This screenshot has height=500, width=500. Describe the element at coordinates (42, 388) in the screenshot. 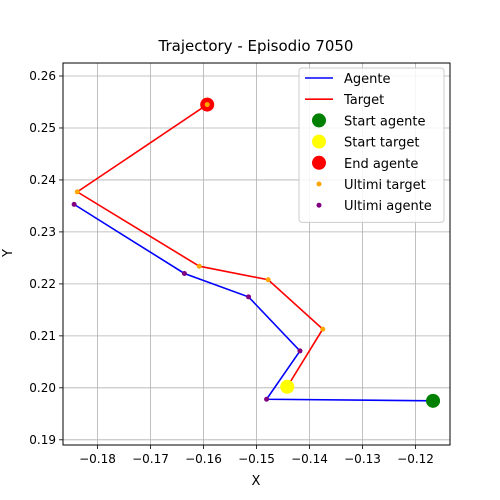

I see `y-tick-label: 0.20` at that location.